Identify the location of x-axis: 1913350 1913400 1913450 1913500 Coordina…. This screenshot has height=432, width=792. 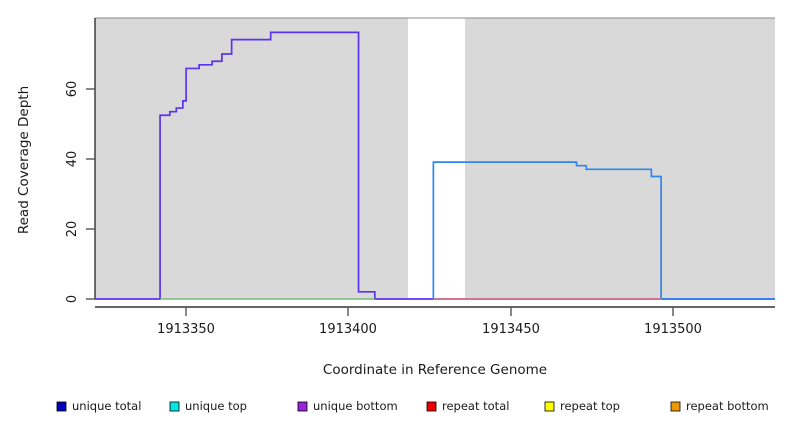
(435, 342).